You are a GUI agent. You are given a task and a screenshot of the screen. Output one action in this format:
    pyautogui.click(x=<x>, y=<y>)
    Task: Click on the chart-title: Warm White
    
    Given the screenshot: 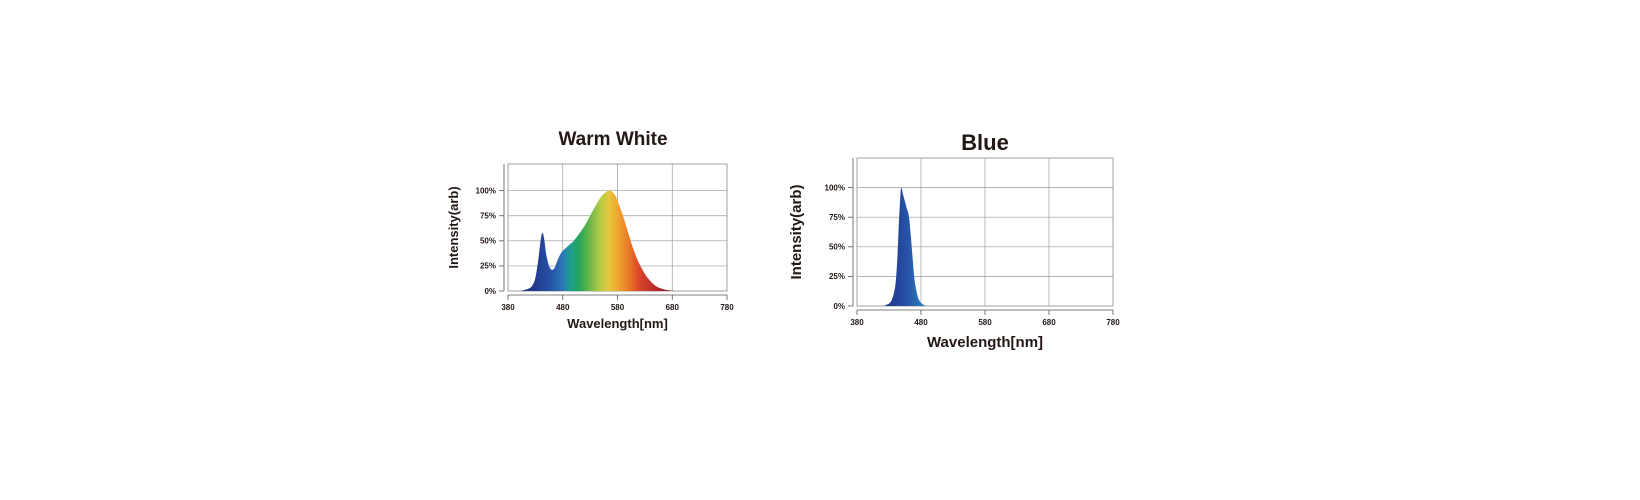 What is the action you would take?
    pyautogui.click(x=612, y=139)
    